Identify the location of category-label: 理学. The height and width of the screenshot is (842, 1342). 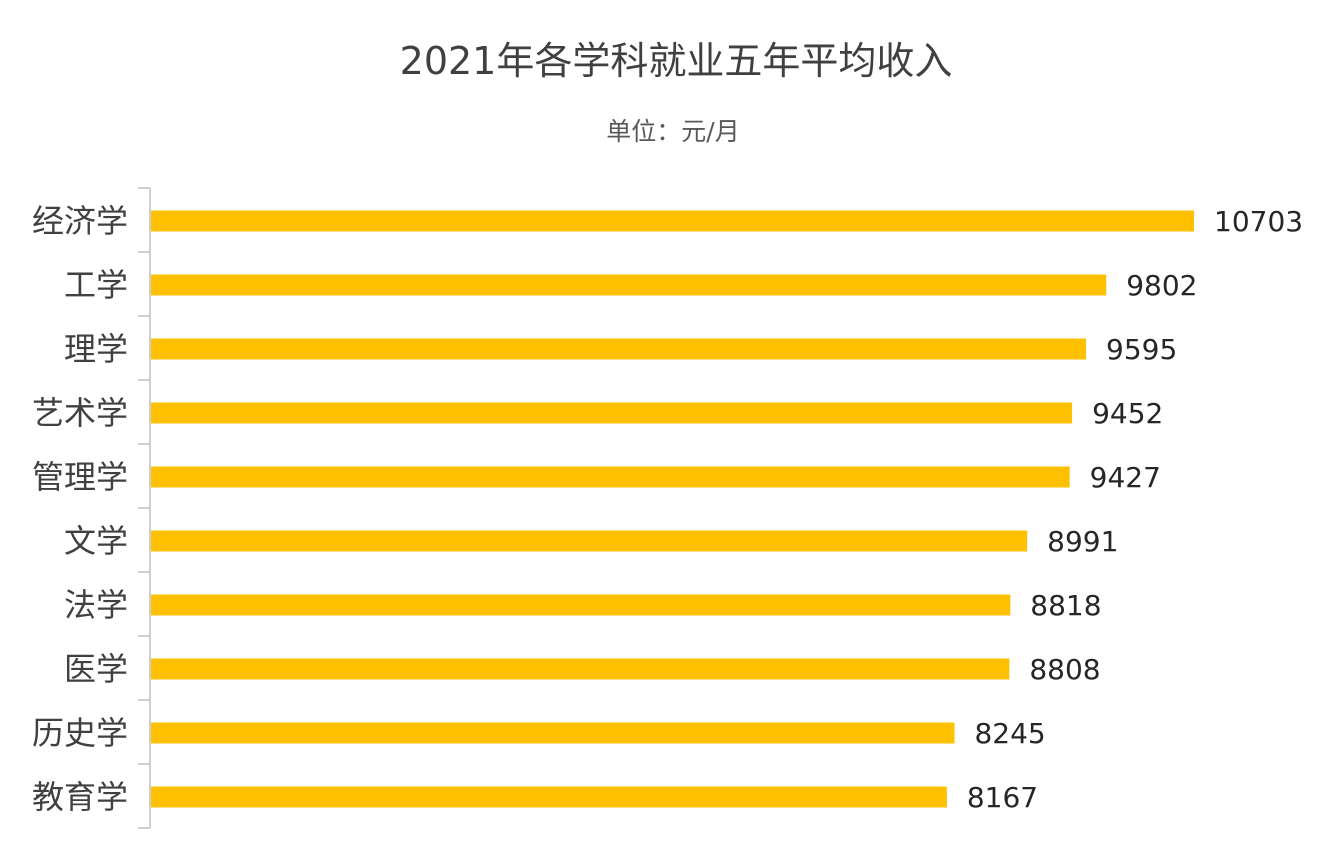
(96, 349).